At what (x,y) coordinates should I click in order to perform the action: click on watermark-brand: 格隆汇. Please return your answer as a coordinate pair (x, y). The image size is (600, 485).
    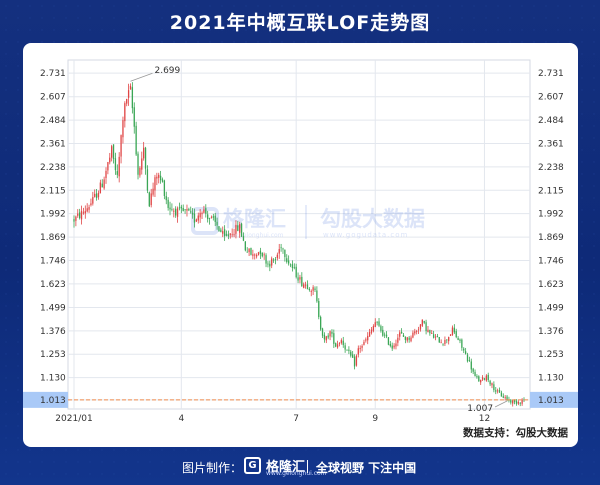
    Looking at the image, I should click on (254, 219).